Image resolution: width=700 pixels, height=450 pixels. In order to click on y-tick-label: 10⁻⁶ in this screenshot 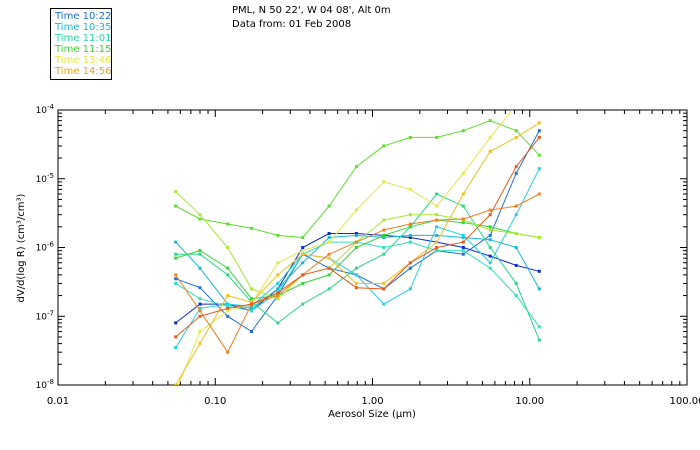, I will do `click(45, 247)`.